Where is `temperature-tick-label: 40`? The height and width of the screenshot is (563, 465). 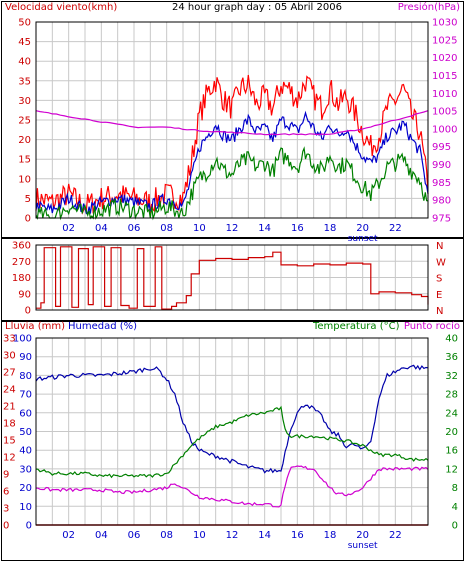 temperature-tick-label: 40 is located at coordinates (451, 339).